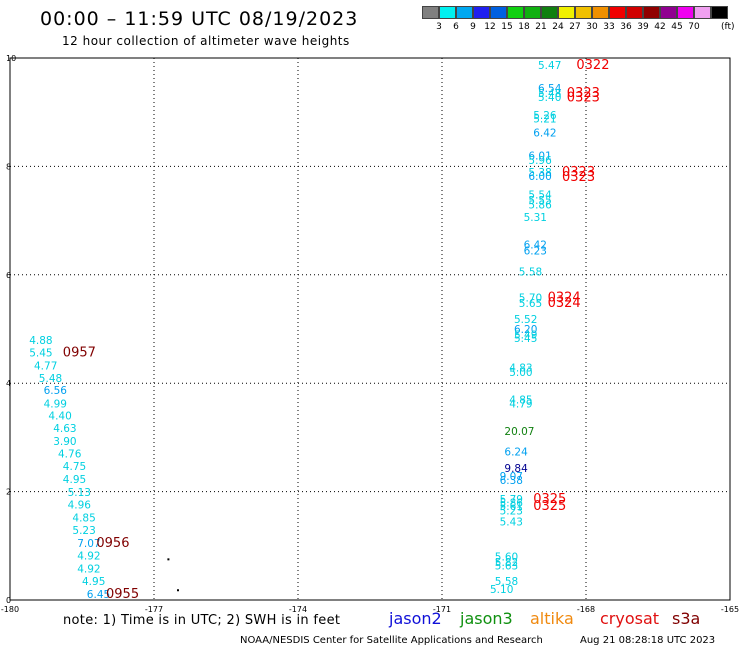  I want to click on swh-value-label: 5.54, so click(540, 196).